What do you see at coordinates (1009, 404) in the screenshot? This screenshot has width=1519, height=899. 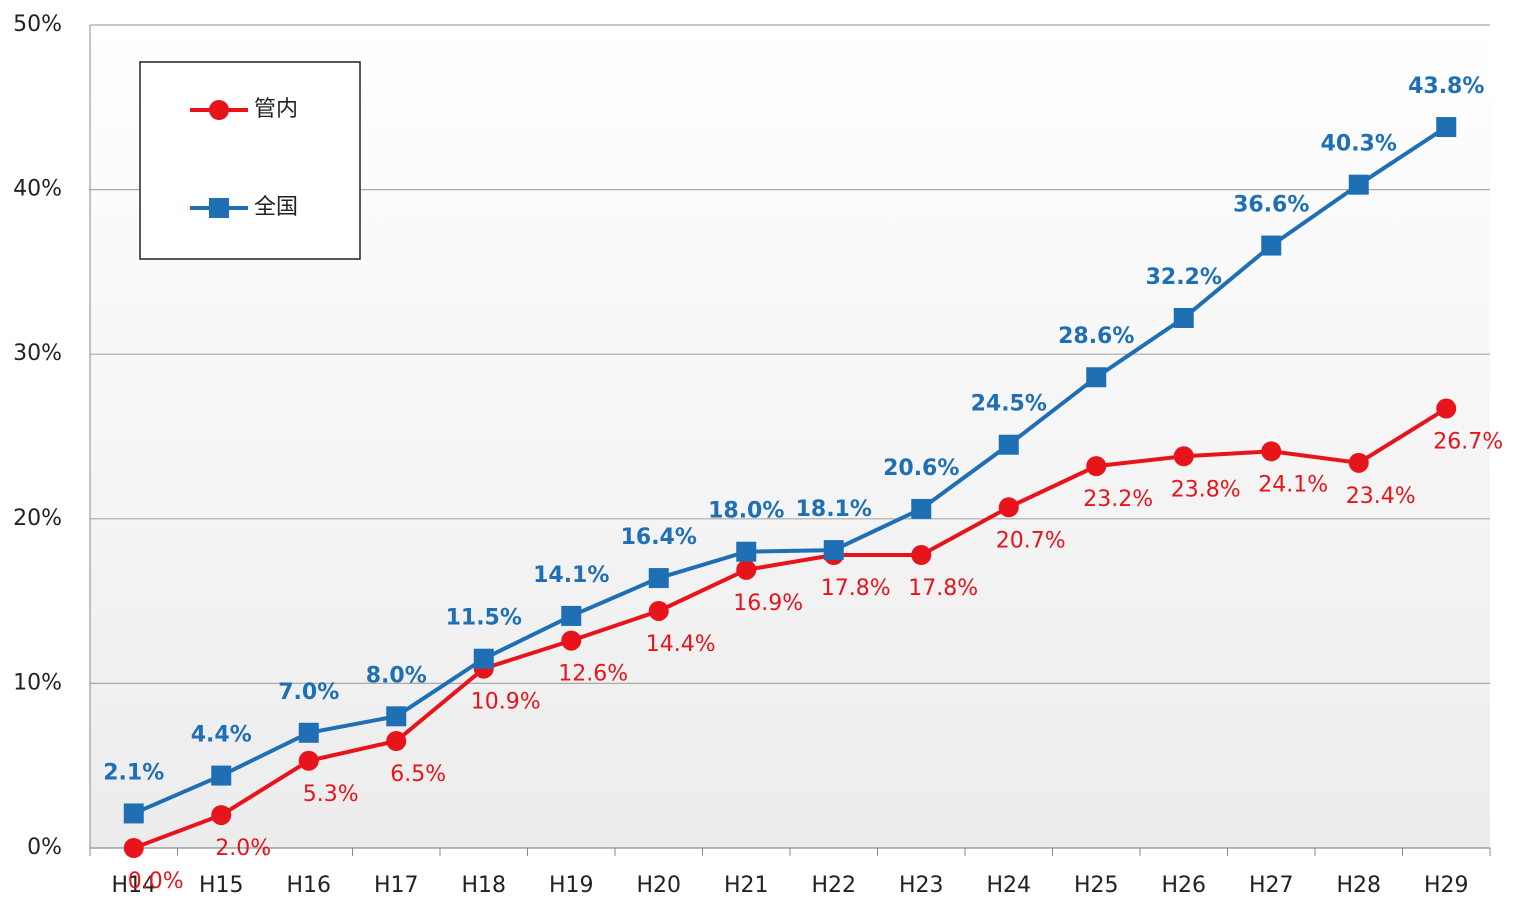 I see `data-label: 24.5%` at bounding box center [1009, 404].